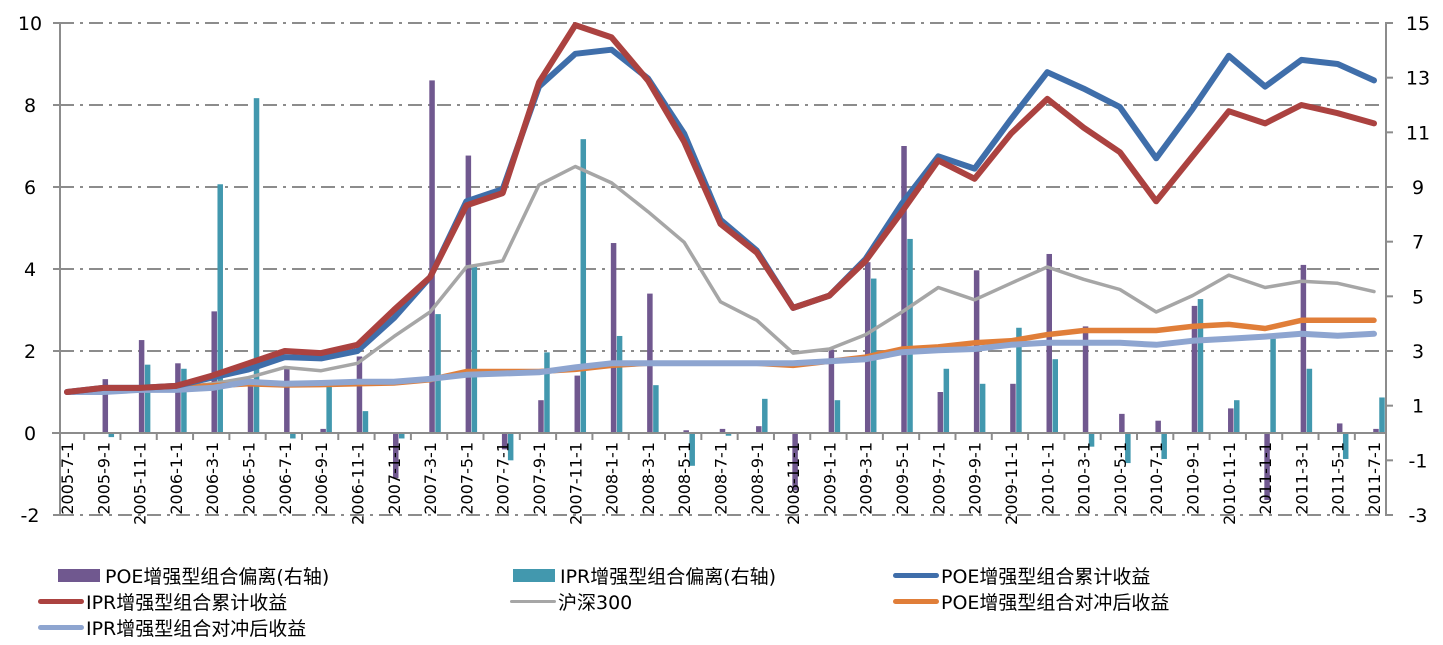  What do you see at coordinates (1338, 478) in the screenshot?
I see `x-tick-label: 2011-5-1` at bounding box center [1338, 478].